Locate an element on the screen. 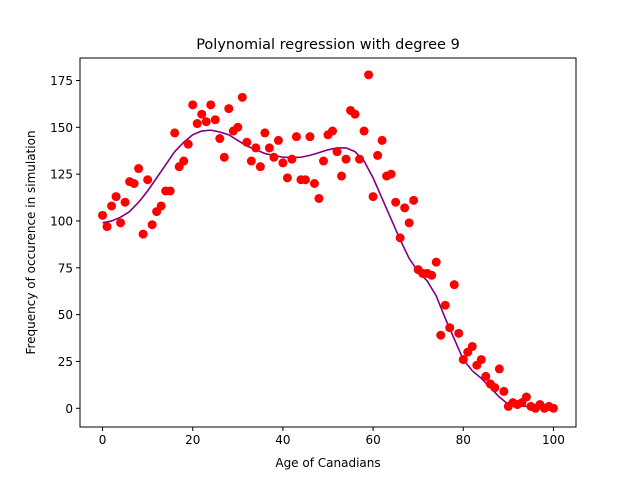  x-tick-label: 100 is located at coordinates (553, 440).